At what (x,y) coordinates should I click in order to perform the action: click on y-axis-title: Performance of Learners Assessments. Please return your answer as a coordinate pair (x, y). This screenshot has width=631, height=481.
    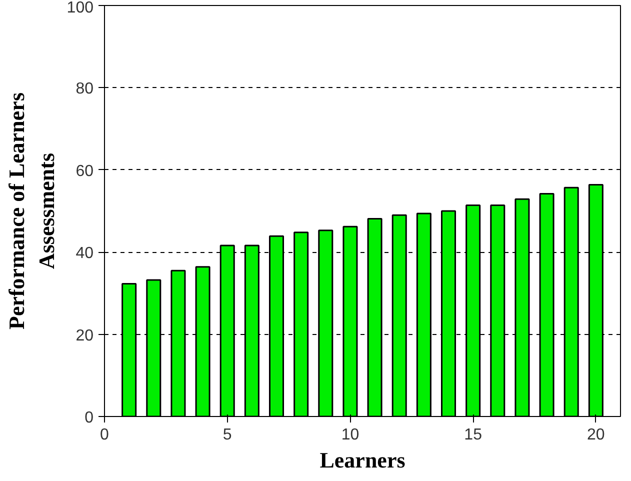
    Looking at the image, I should click on (31, 211).